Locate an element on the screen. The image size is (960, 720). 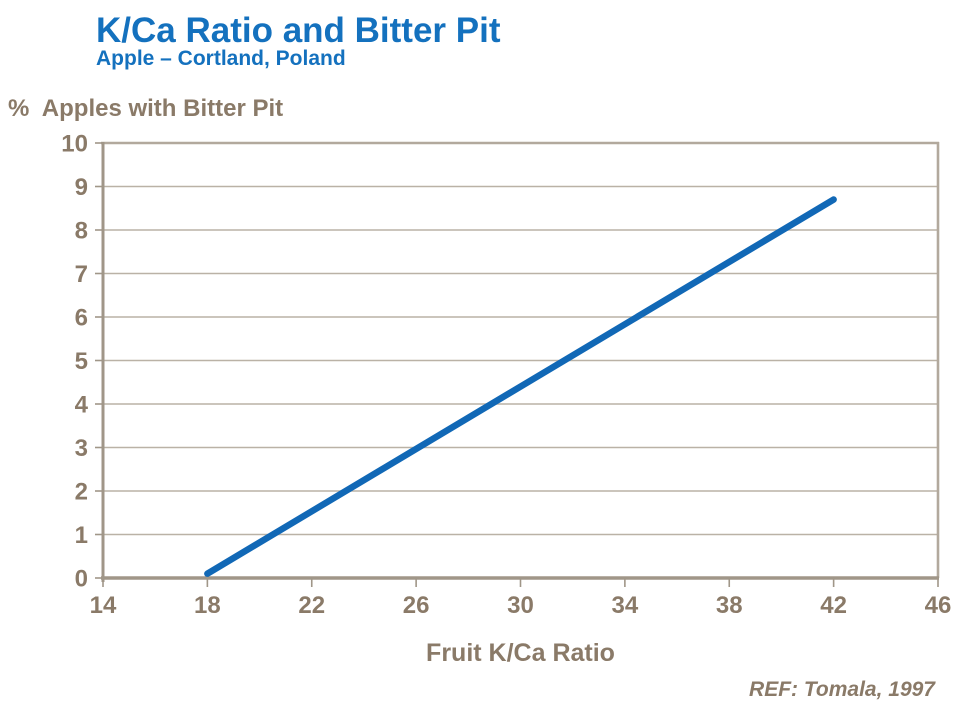
x-axis-title: Fruit K/Ca Ratio is located at coordinates (520, 653).